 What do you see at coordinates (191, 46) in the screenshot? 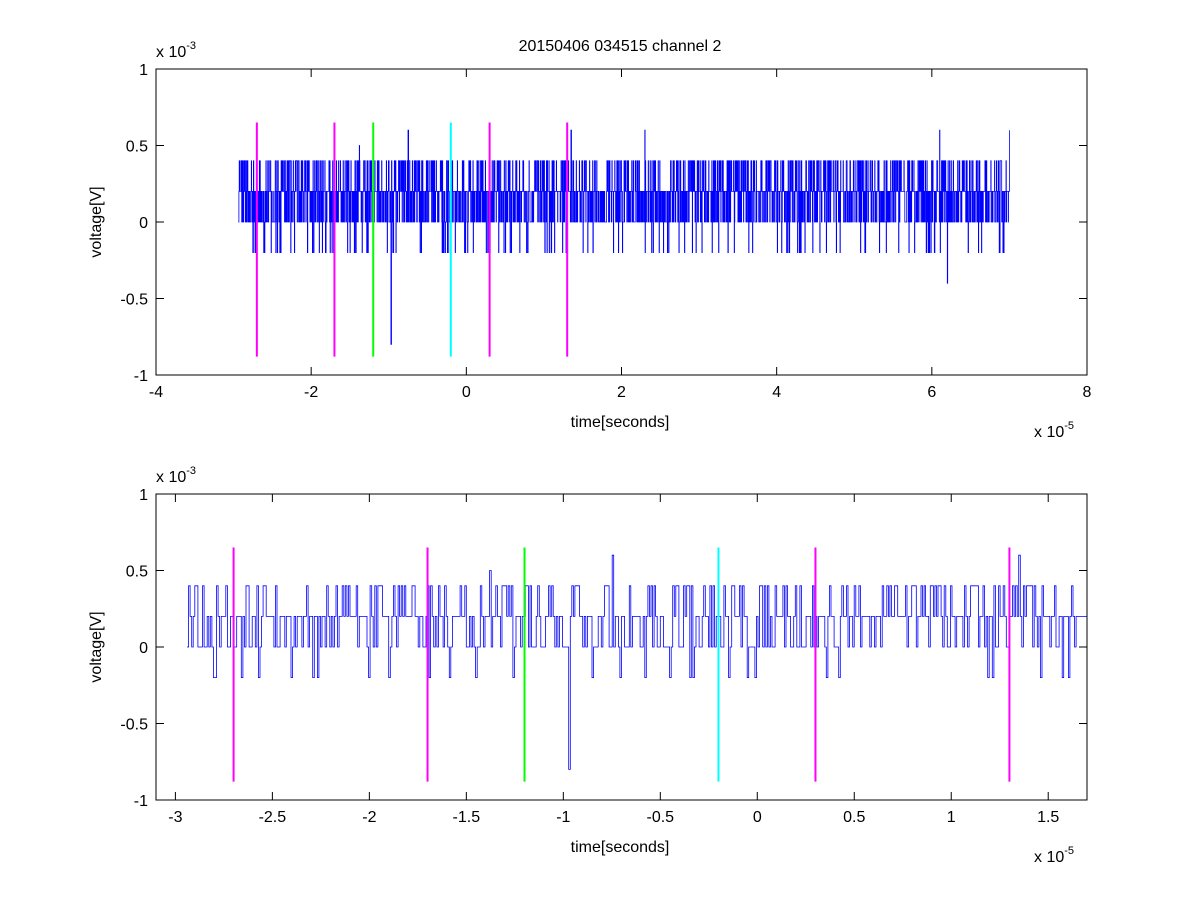
I see `top-plot-y-exponent-power: -3` at bounding box center [191, 46].